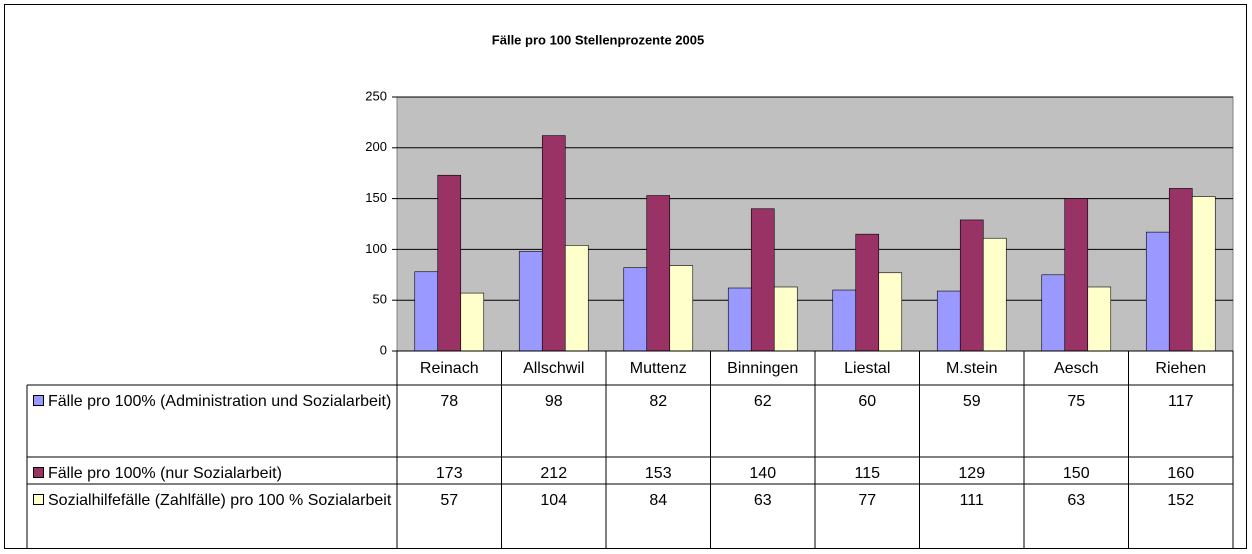  I want to click on cell-text: 140, so click(763, 473).